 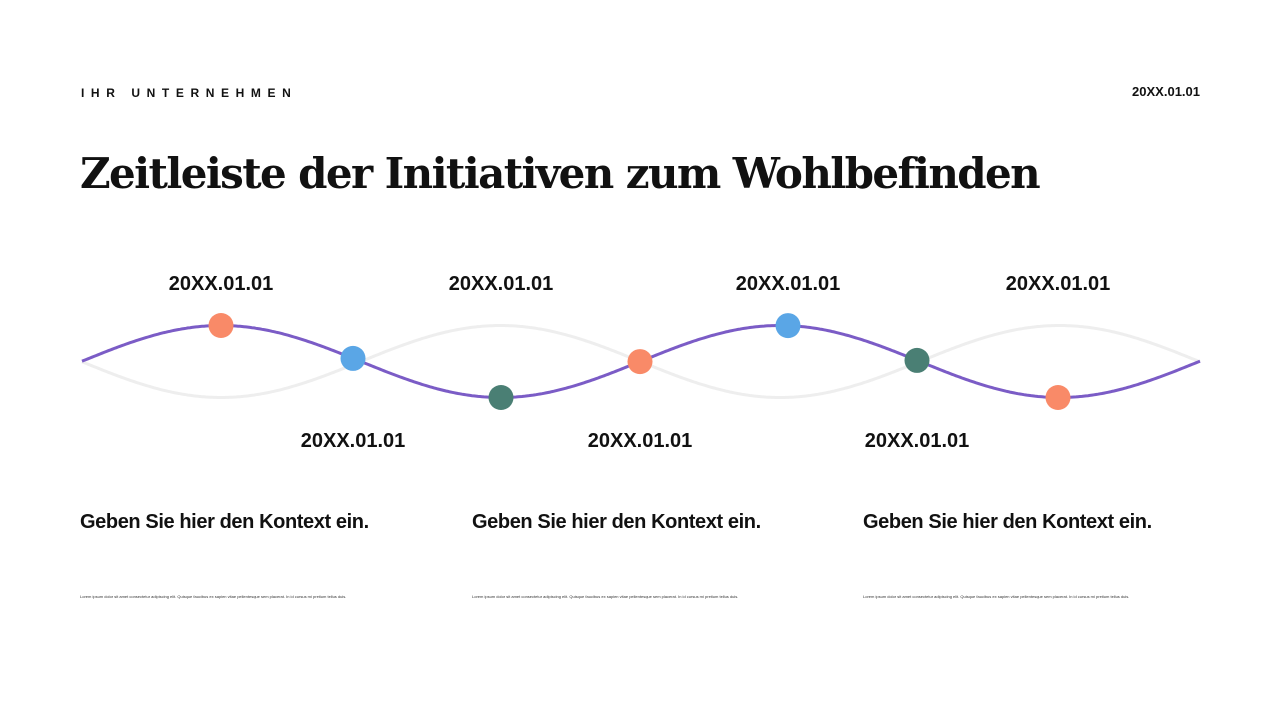 What do you see at coordinates (788, 284) in the screenshot?
I see `milestone-date-5: 20XX.01.01` at bounding box center [788, 284].